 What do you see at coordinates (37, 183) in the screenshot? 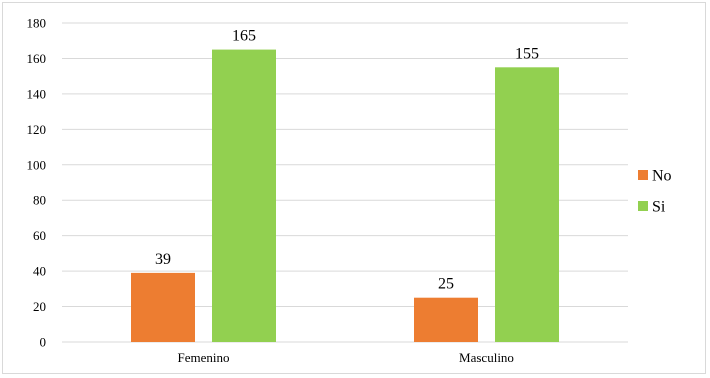
I see `y-axis: 0 20 40 60 80 100 120 140 160 180` at bounding box center [37, 183].